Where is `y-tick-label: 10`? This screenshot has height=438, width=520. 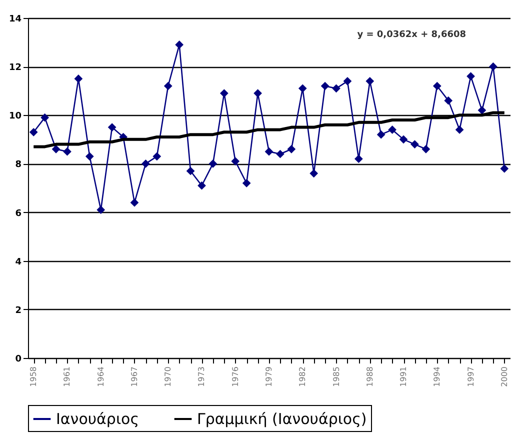
y-tick-label: 10 is located at coordinates (15, 117).